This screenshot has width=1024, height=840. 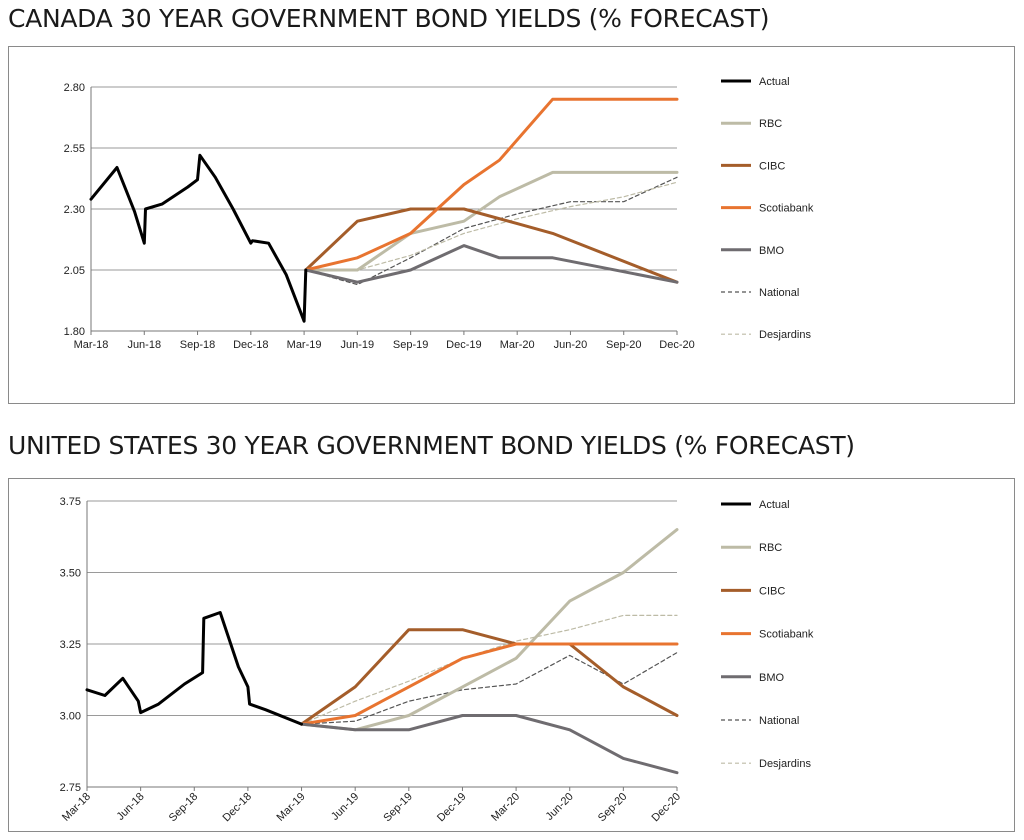 What do you see at coordinates (623, 345) in the screenshot?
I see `canada-x-tick-label: Sep-20` at bounding box center [623, 345].